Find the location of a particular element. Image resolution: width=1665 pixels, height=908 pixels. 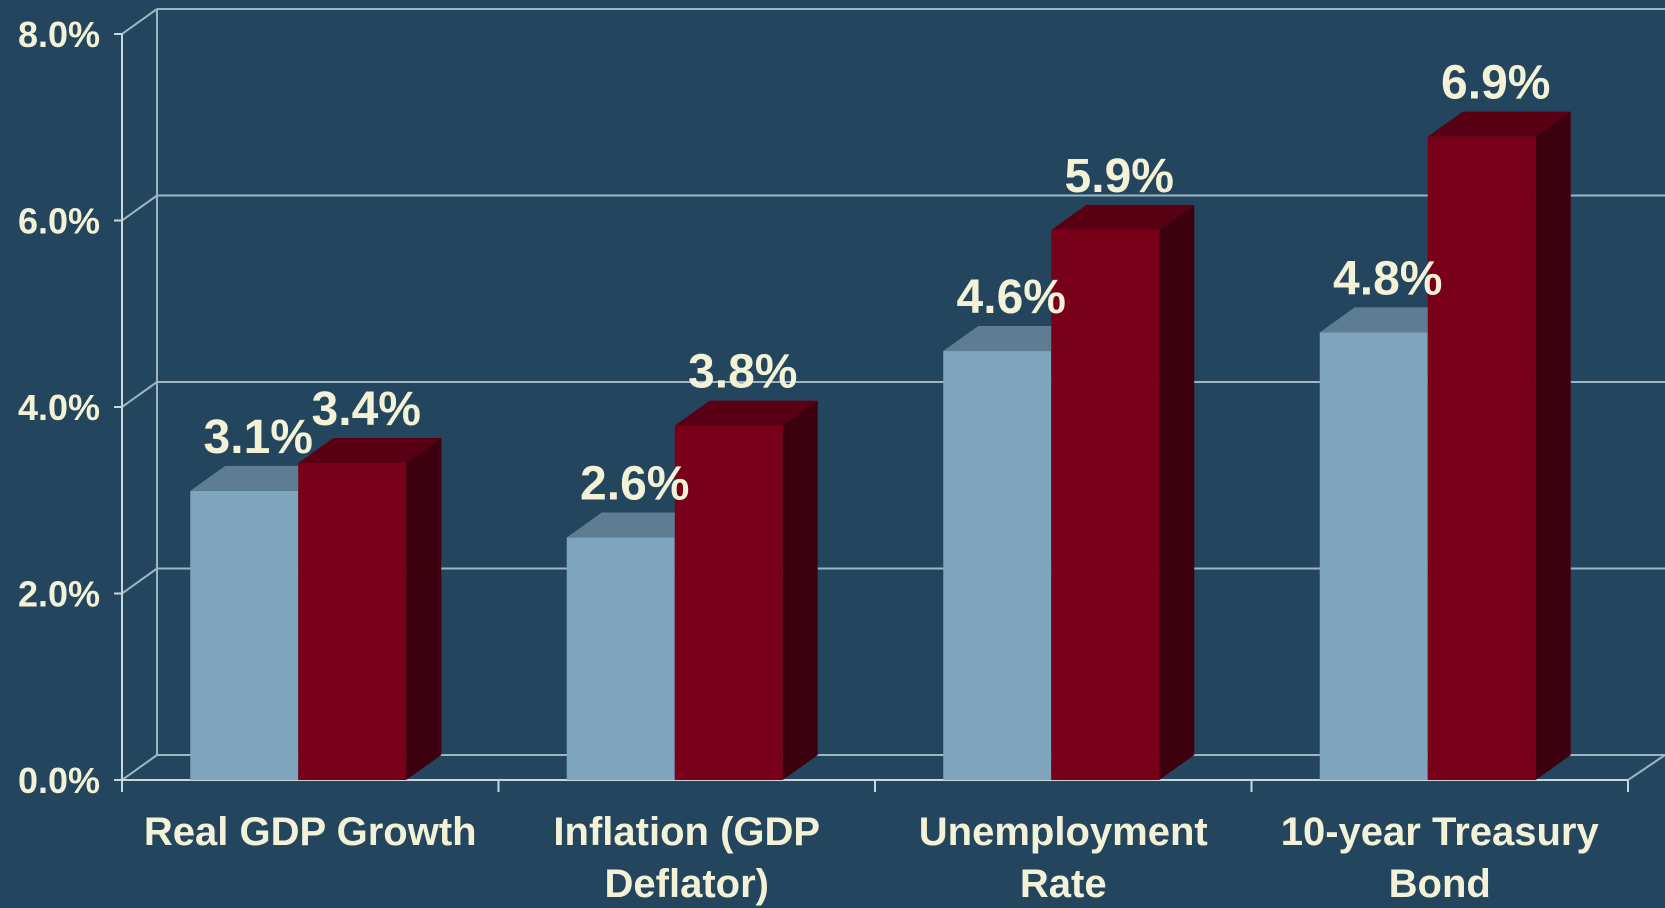

data-label: 3.4% is located at coordinates (366, 409).